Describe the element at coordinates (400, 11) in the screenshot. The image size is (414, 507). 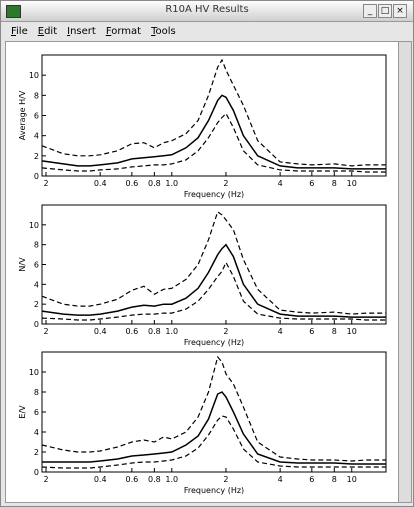
I see `close-button: ×` at that location.